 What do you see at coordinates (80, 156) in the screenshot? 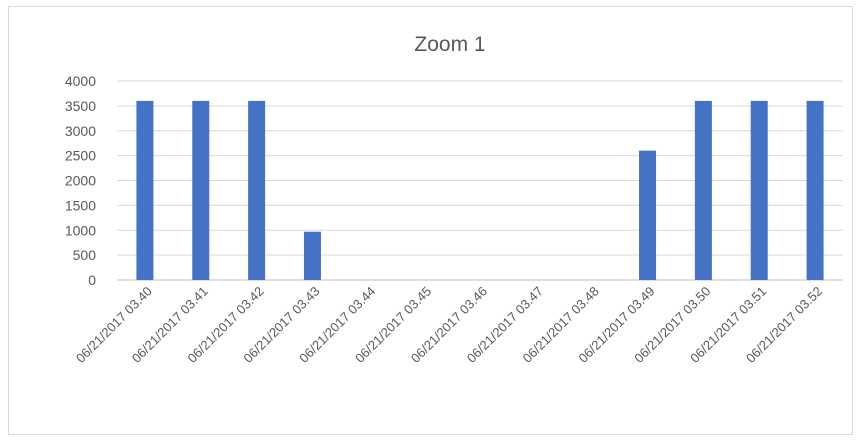
I see `y-tick-label: 2500` at bounding box center [80, 156].